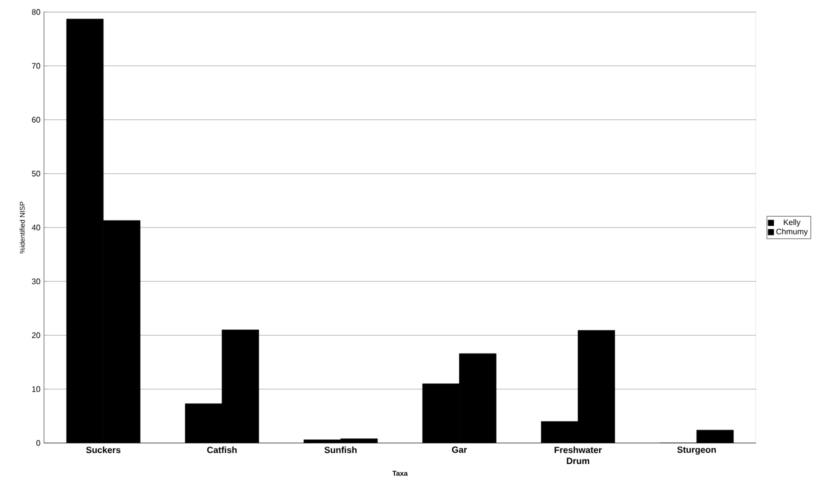 The height and width of the screenshot is (496, 837). Describe the element at coordinates (103, 450) in the screenshot. I see `x-tick-label: Suckers` at that location.